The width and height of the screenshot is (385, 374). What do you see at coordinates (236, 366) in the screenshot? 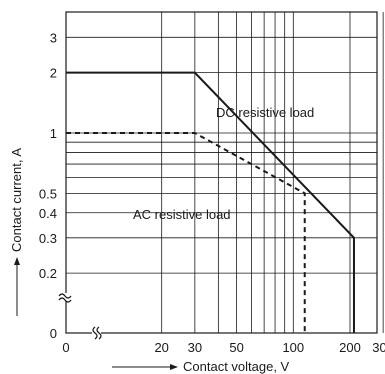
I see `x-axis-title: Contact voltage, V` at bounding box center [236, 366].